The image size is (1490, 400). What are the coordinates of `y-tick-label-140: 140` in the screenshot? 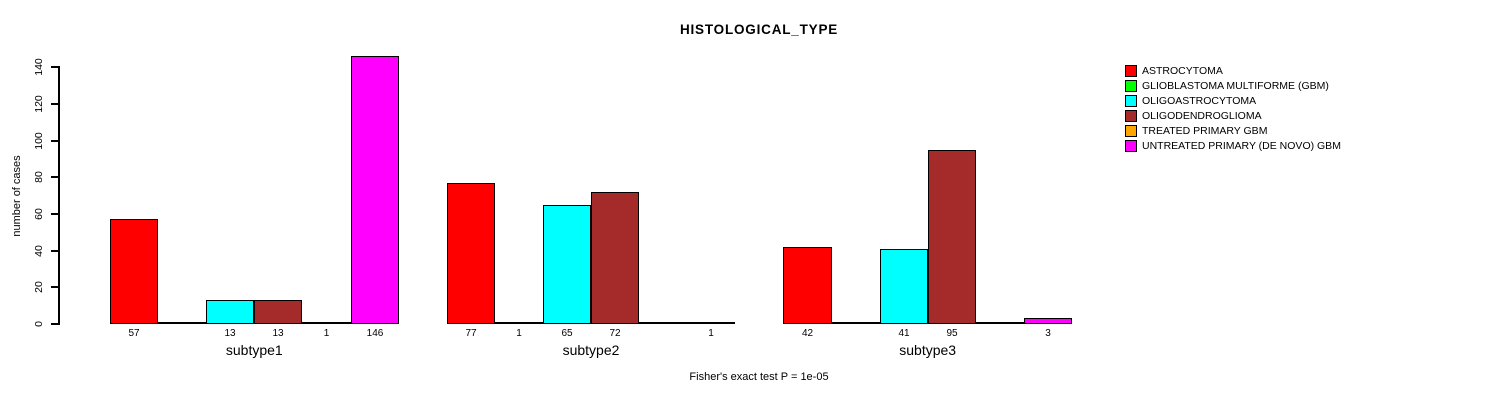 It's located at (39, 67).